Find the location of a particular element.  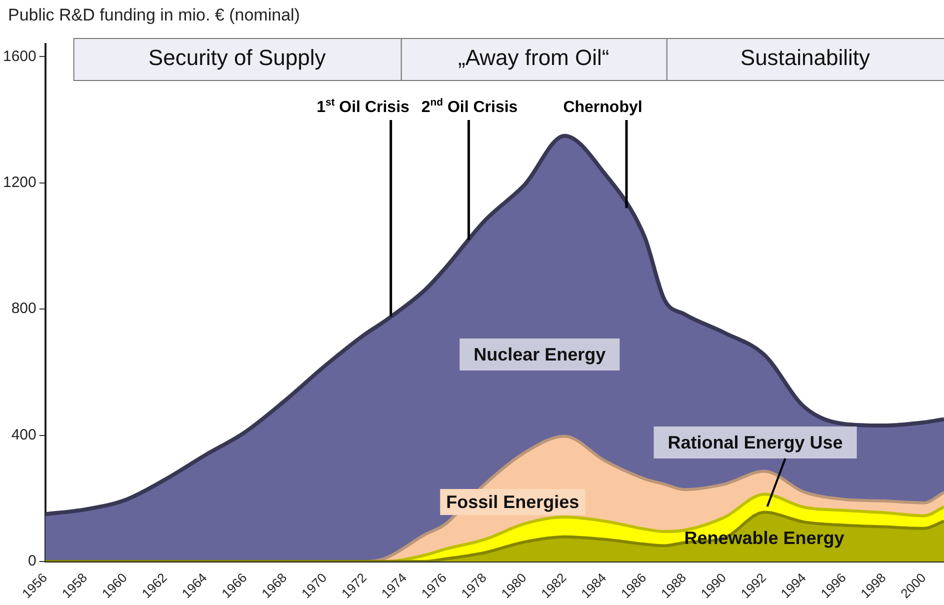

y-tick-label: 800 is located at coordinates (23, 309).